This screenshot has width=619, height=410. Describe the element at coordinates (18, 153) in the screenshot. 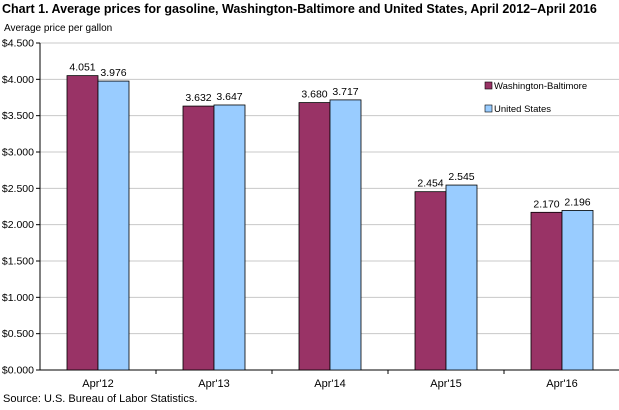

I see `y-tick-label: $3.000` at that location.